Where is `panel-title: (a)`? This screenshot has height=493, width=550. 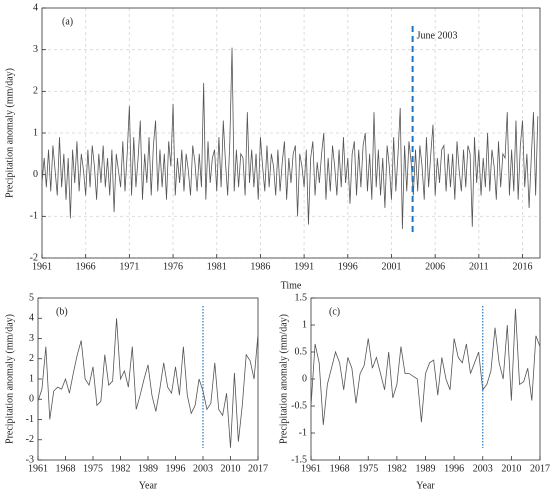
panel-title: (a) is located at coordinates (67, 21).